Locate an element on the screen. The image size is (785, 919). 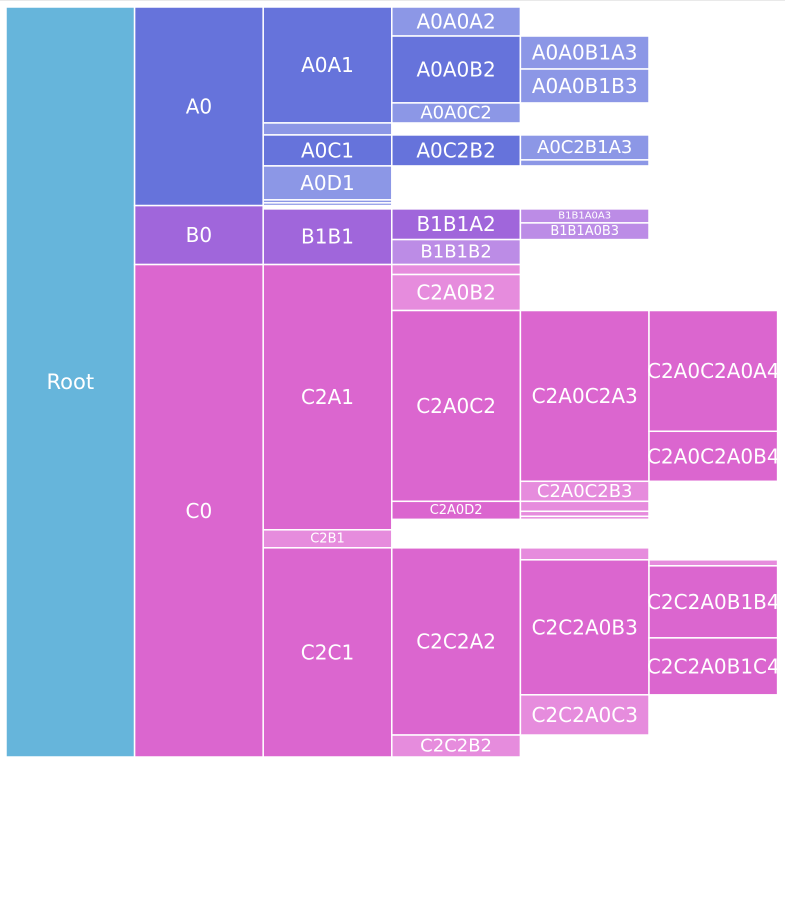
icicle-node-c2c2b2: C2C2B2 is located at coordinates (456, 746).